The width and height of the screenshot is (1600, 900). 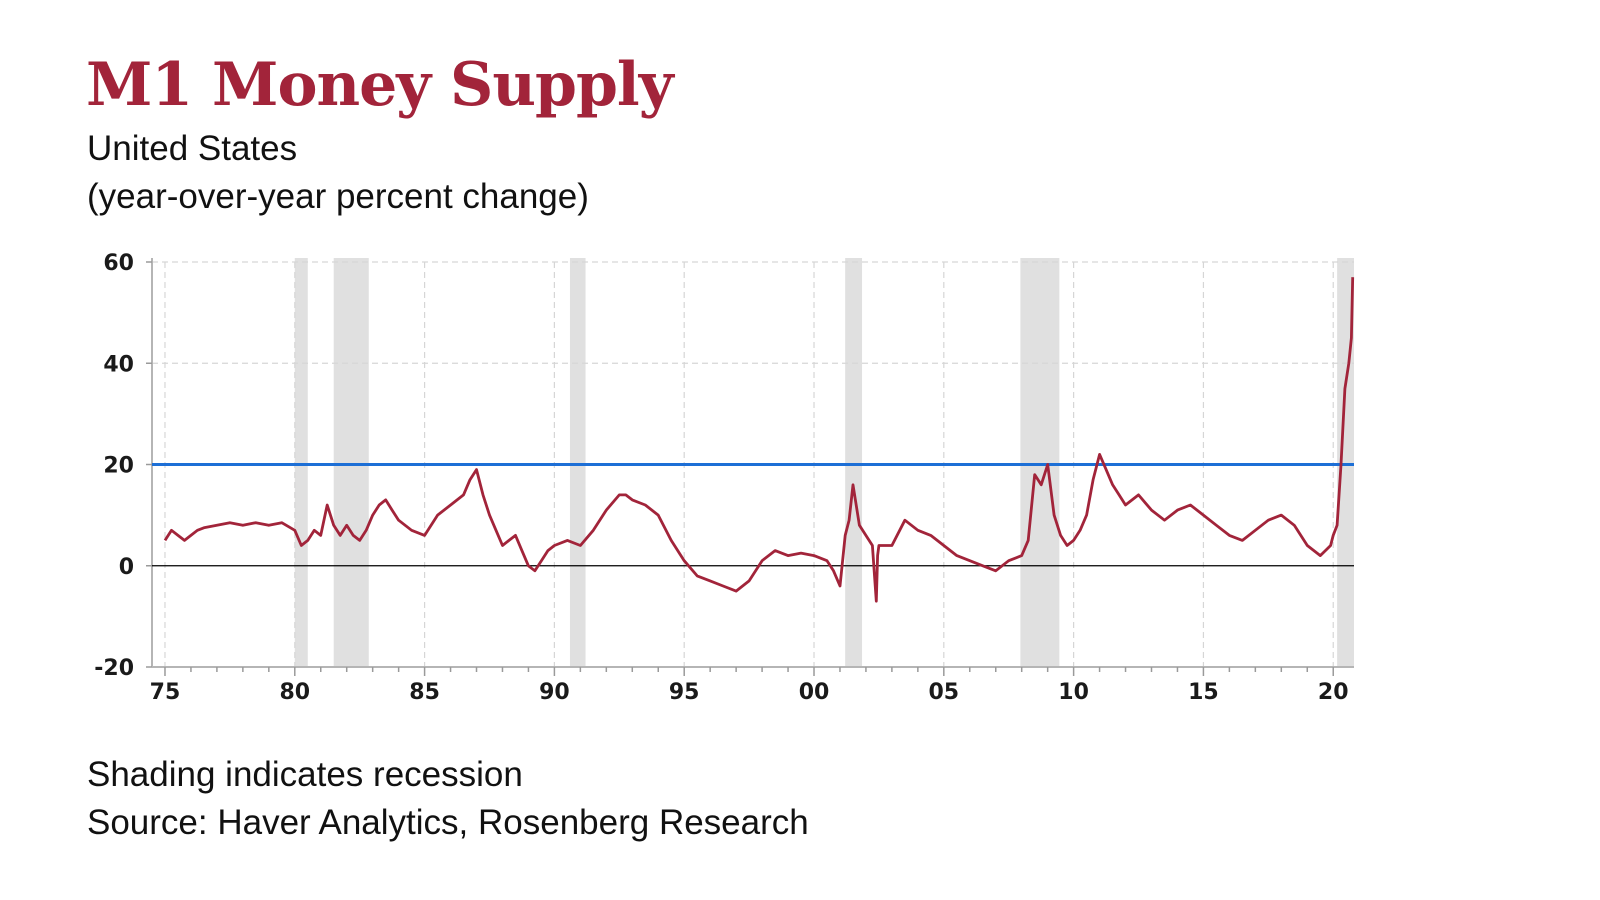 I want to click on x-tick-label-6: 05, so click(x=944, y=692).